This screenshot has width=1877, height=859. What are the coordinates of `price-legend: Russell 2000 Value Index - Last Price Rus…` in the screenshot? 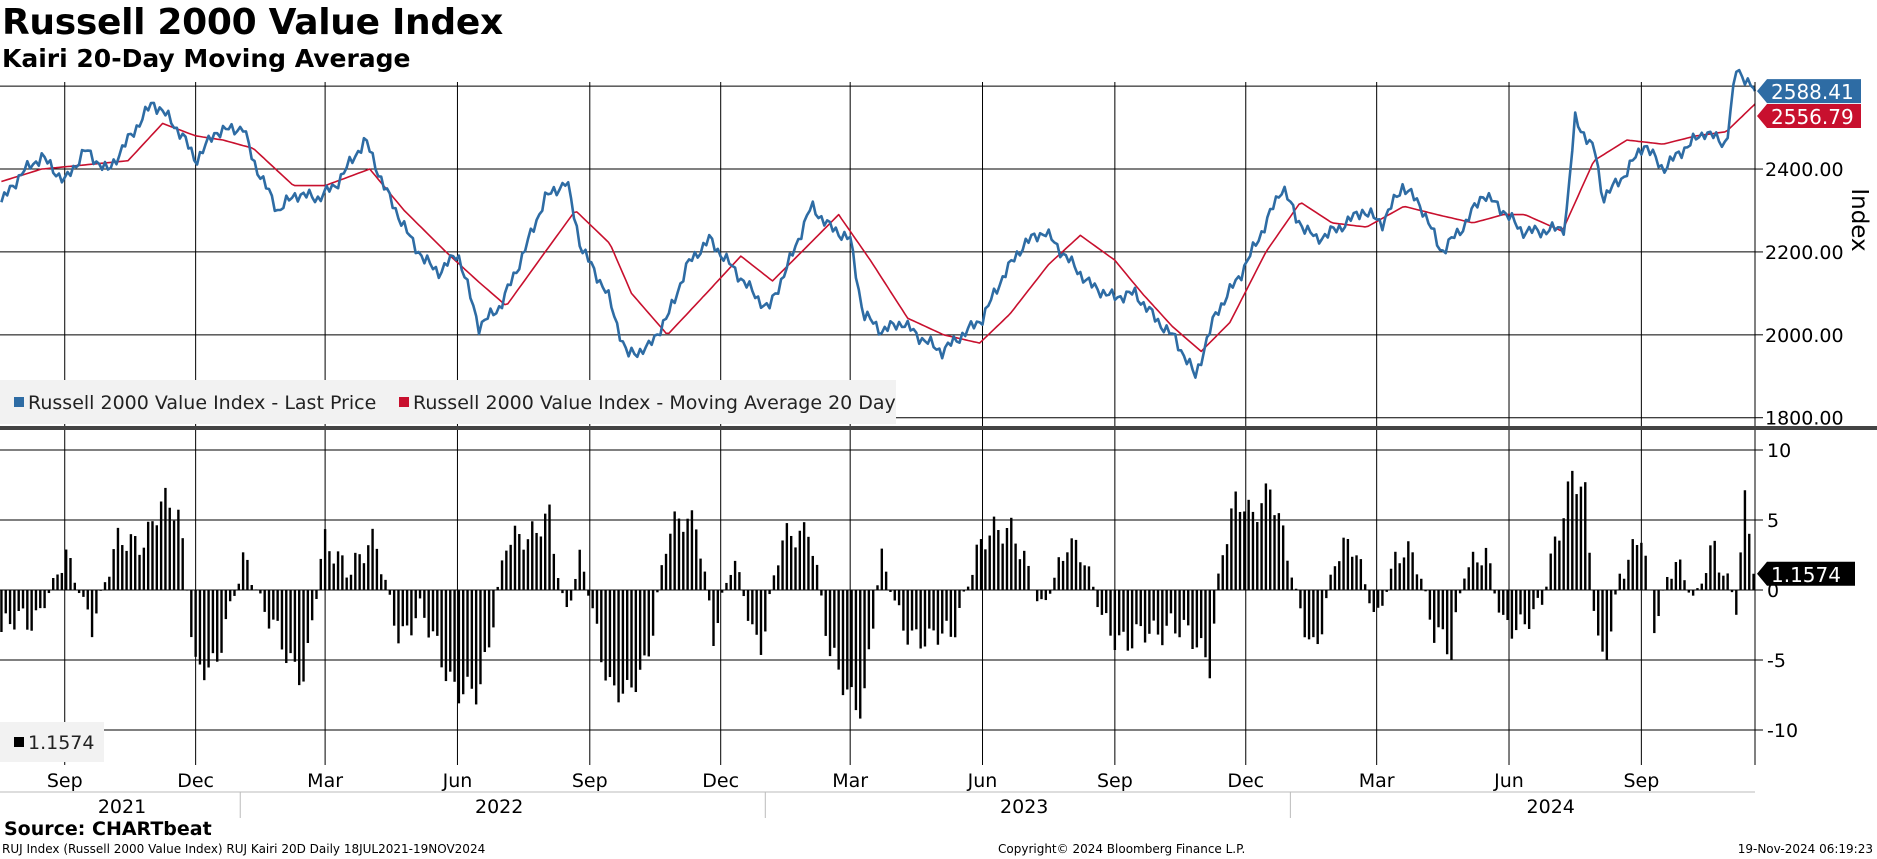 It's located at (448, 402).